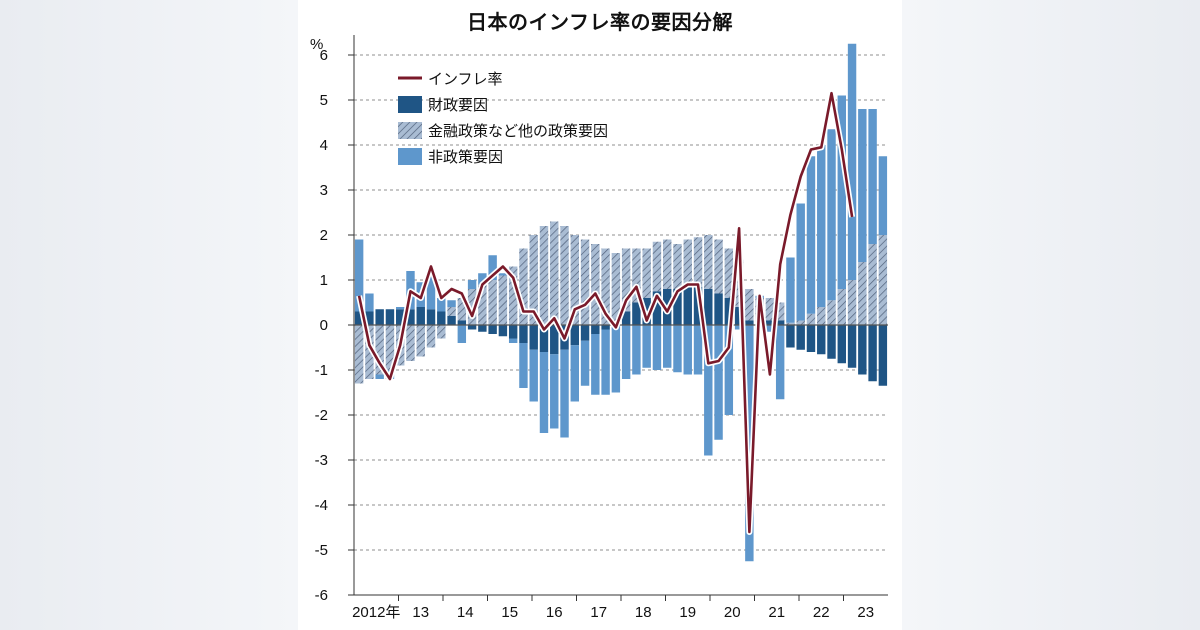 The height and width of the screenshot is (630, 1200). What do you see at coordinates (321, 460) in the screenshot?
I see `y-tick-label: -3` at bounding box center [321, 460].